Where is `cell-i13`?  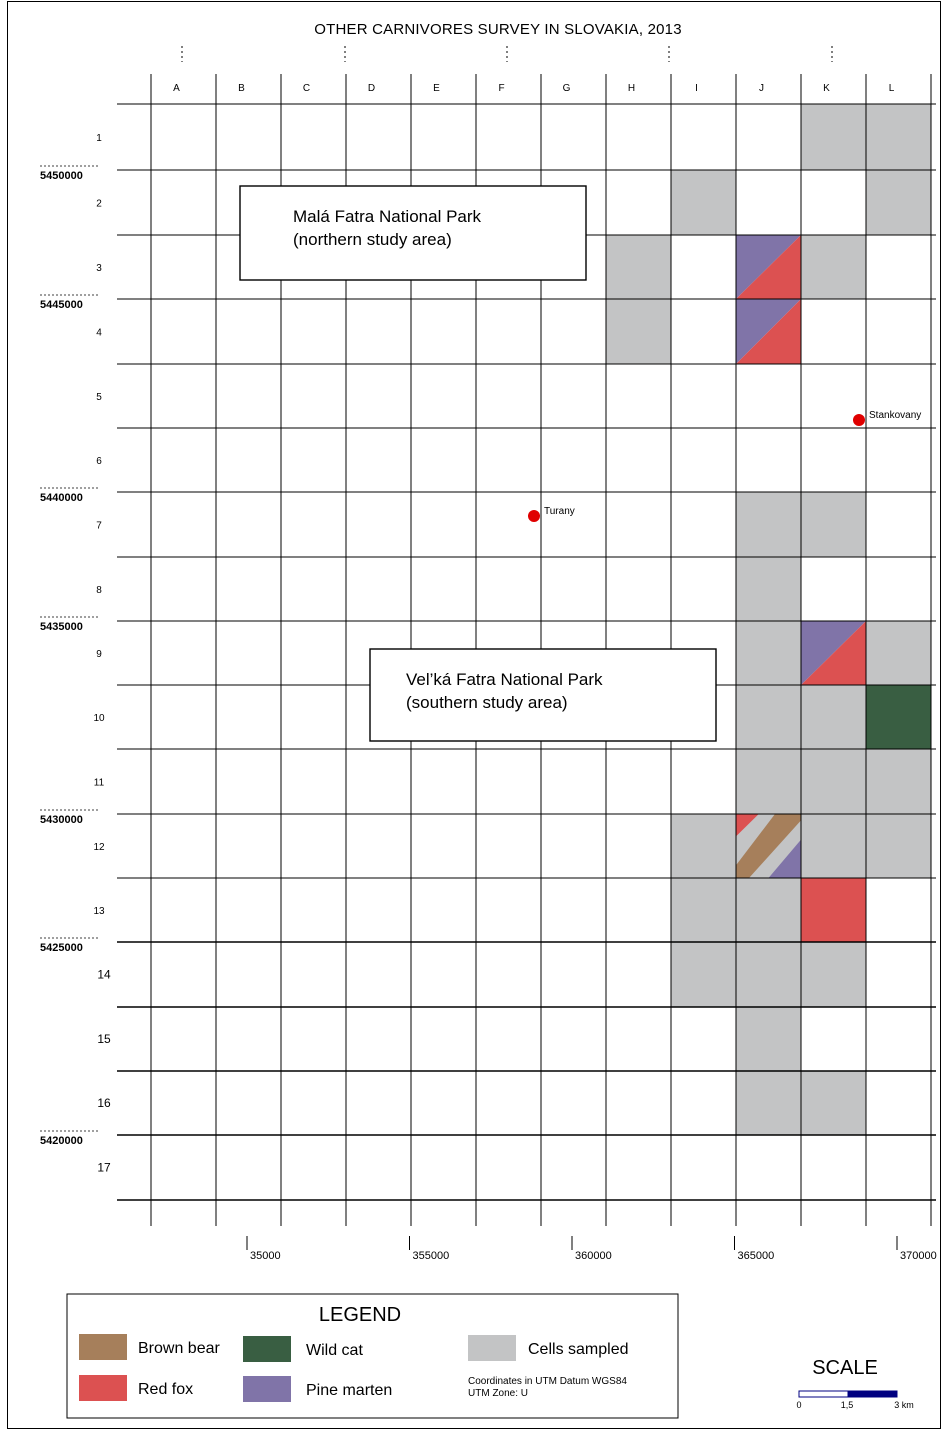 cell-i13 is located at coordinates (703, 910).